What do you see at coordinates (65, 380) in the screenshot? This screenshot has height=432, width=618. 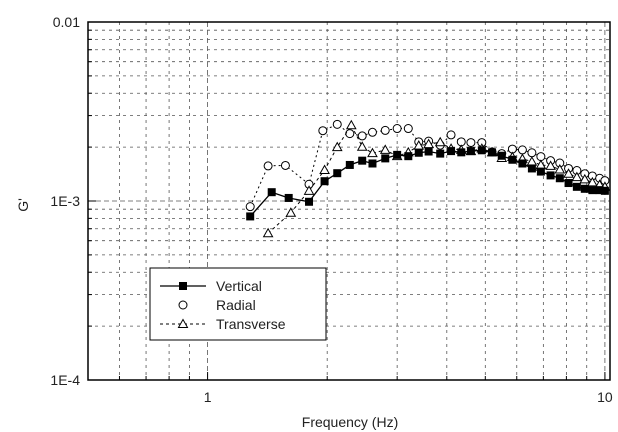 I see `y-tick-label: 1E-4` at bounding box center [65, 380].